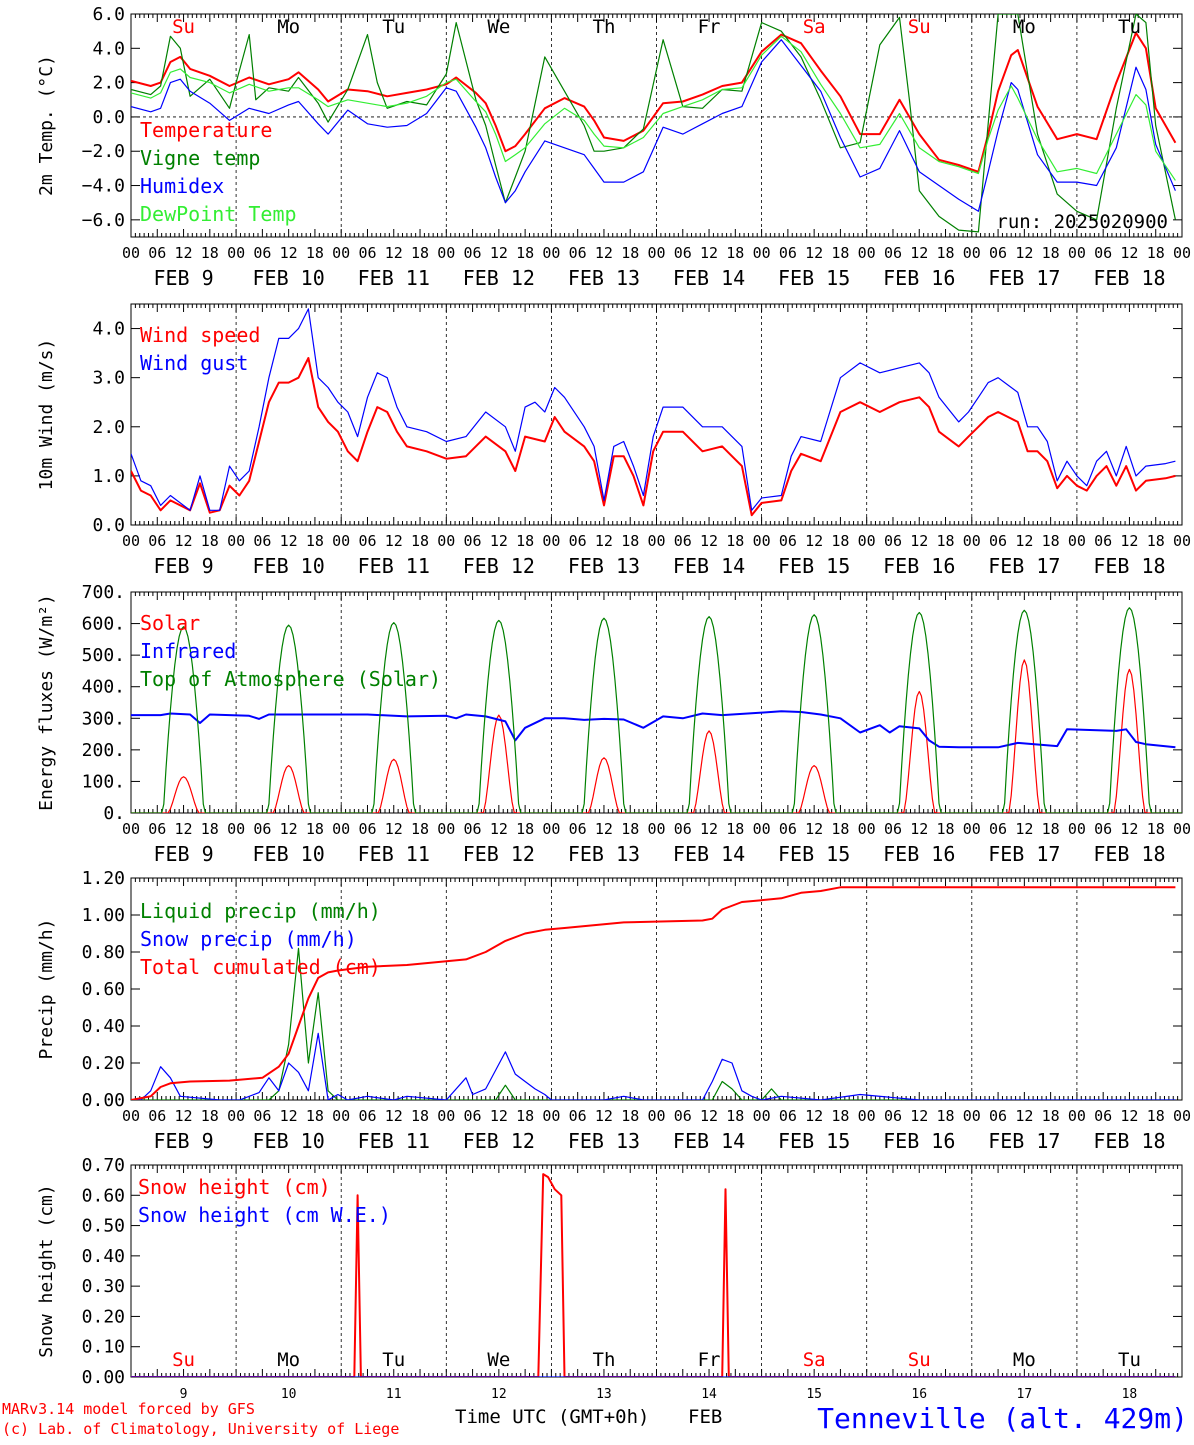 The height and width of the screenshot is (1445, 1194). What do you see at coordinates (200, 158) in the screenshot?
I see `legend-entry: Vigne temp` at bounding box center [200, 158].